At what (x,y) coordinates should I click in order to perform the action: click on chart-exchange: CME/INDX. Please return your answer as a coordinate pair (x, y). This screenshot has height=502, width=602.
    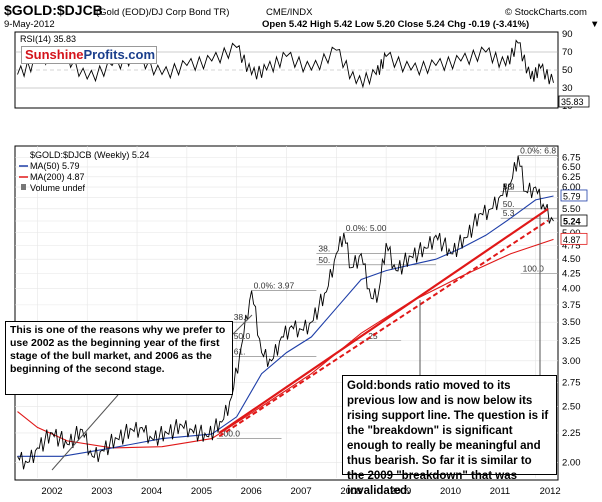
    Looking at the image, I should click on (289, 12).